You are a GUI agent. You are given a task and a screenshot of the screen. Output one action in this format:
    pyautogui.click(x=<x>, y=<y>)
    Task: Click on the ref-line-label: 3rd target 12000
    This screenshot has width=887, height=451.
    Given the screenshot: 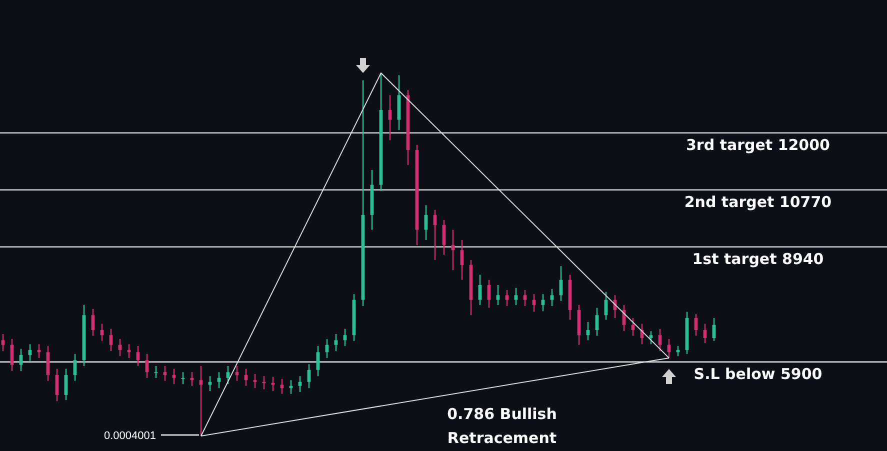 What is the action you would take?
    pyautogui.click(x=758, y=145)
    